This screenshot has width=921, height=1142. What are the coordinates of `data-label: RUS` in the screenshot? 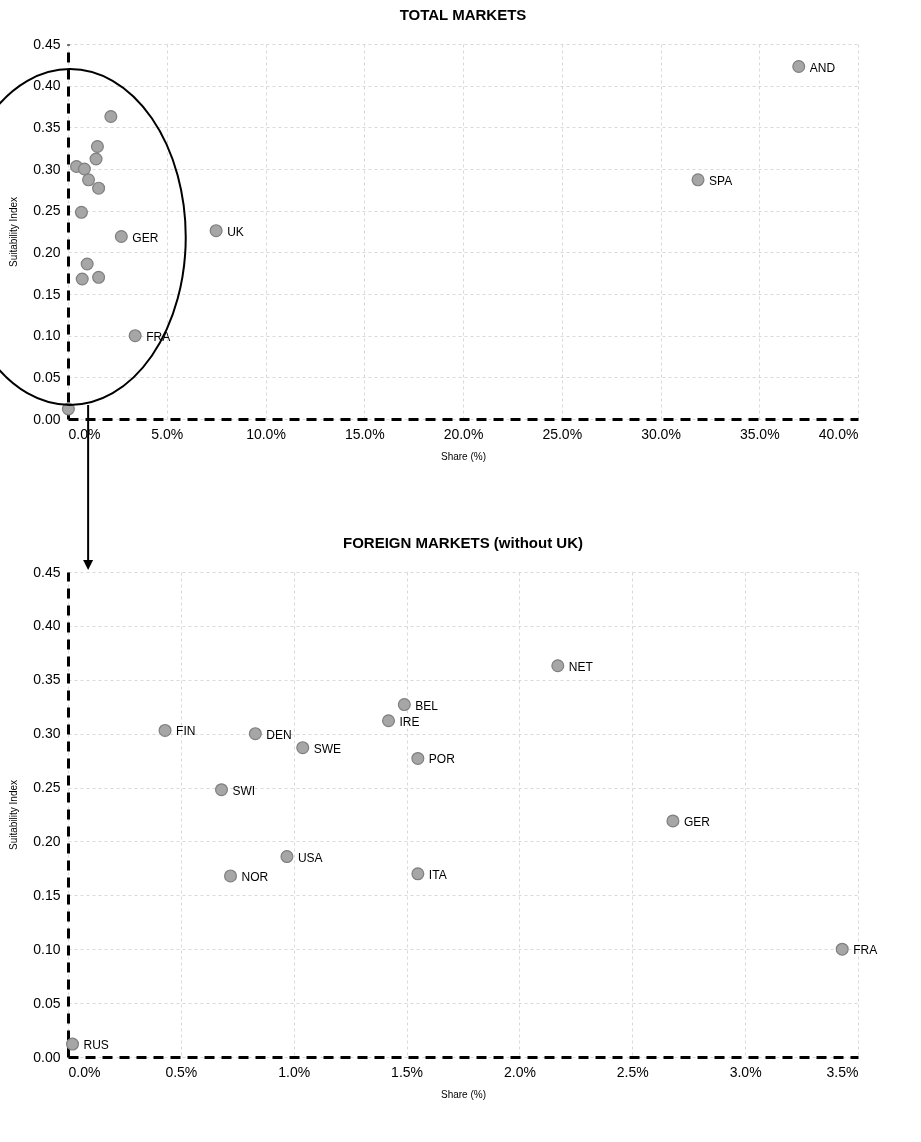 It's located at (96, 1045).